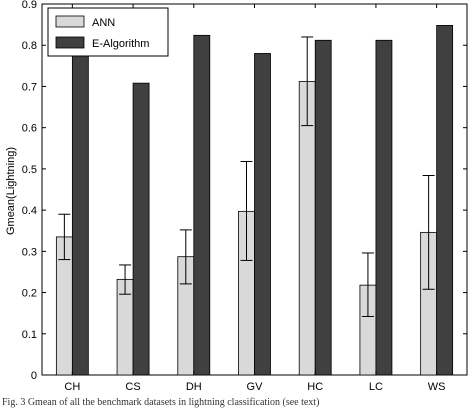 The image size is (474, 412). What do you see at coordinates (29, 335) in the screenshot?
I see `y-tick-label: 0.1` at bounding box center [29, 335].